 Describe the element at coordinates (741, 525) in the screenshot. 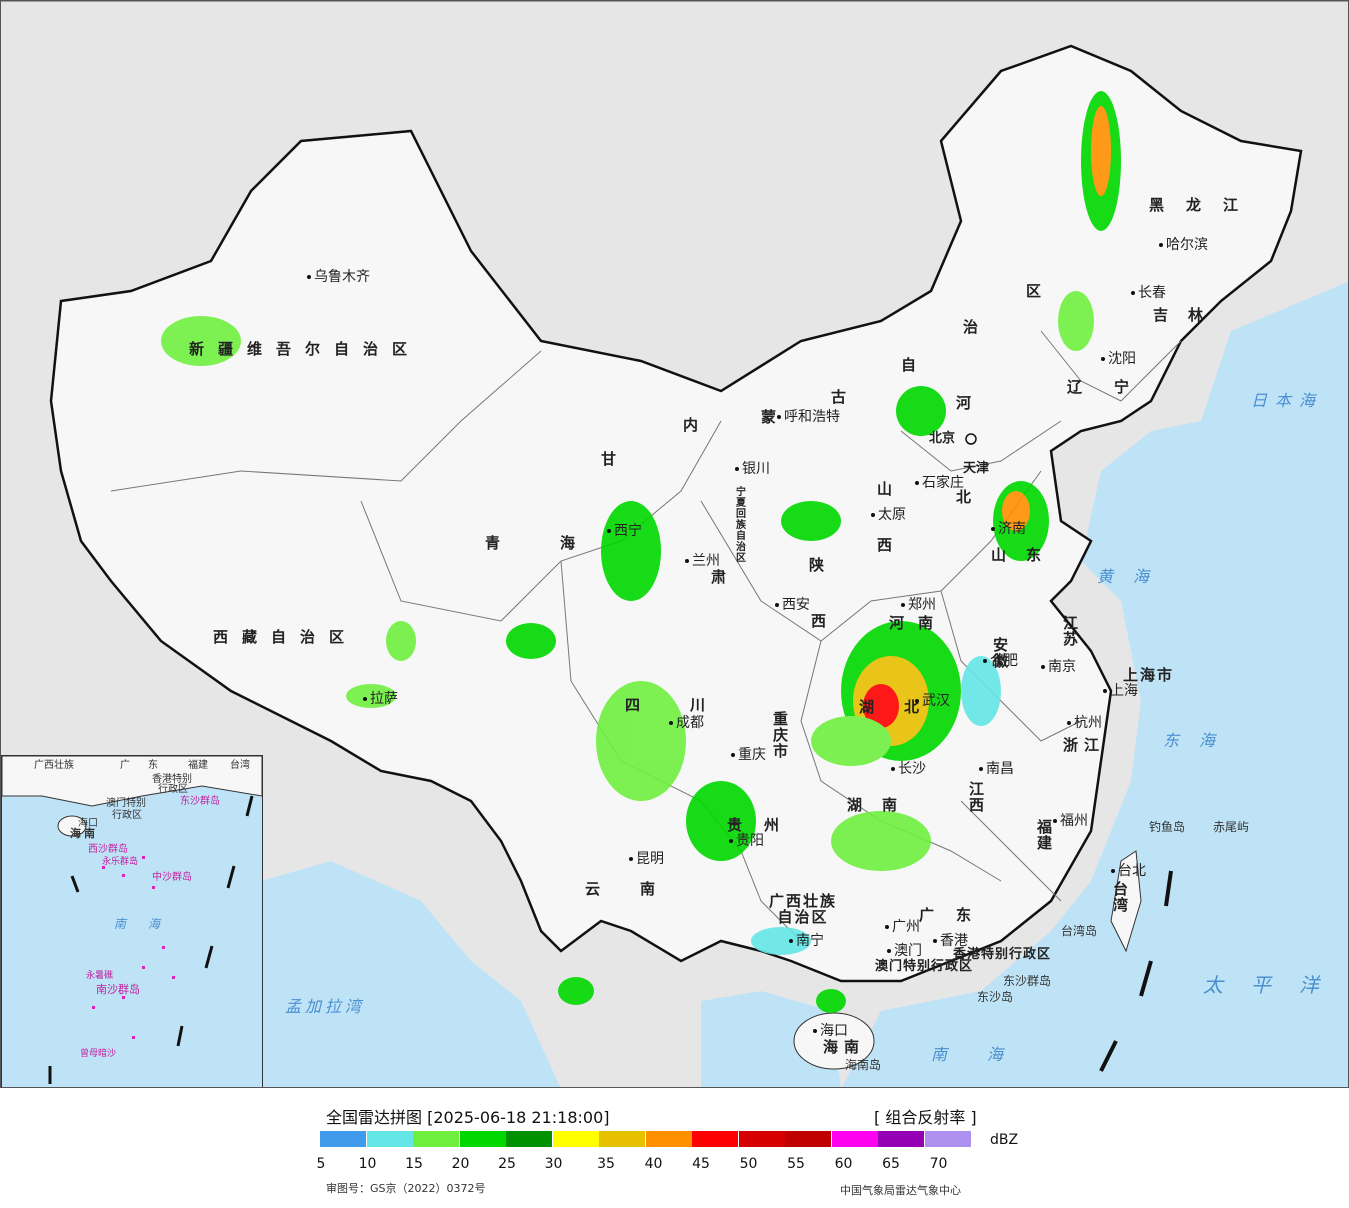

I see `label-ningxia: 宁夏回族自治区` at that location.